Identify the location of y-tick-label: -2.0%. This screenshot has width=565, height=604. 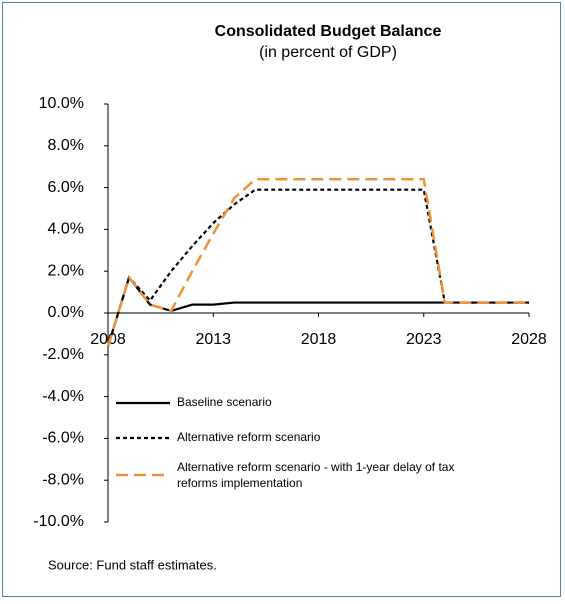
(63, 354).